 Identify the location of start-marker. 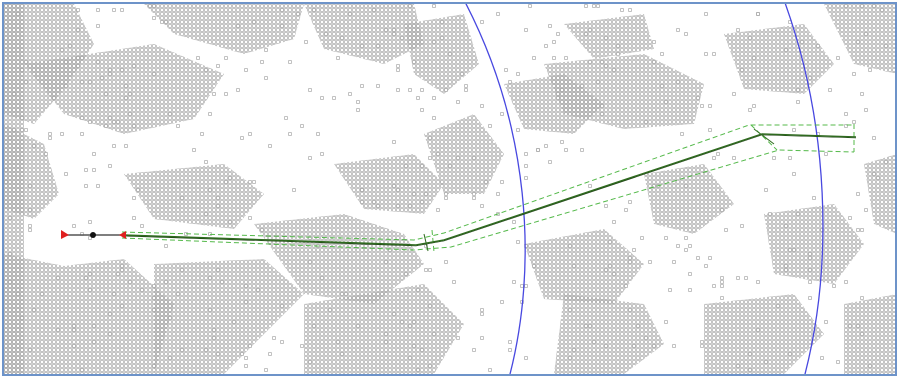
(65, 234).